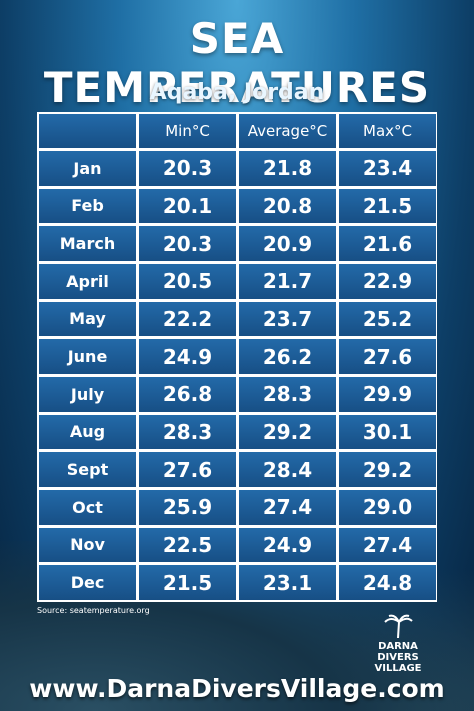  I want to click on temperature-cell: 29.9, so click(387, 394).